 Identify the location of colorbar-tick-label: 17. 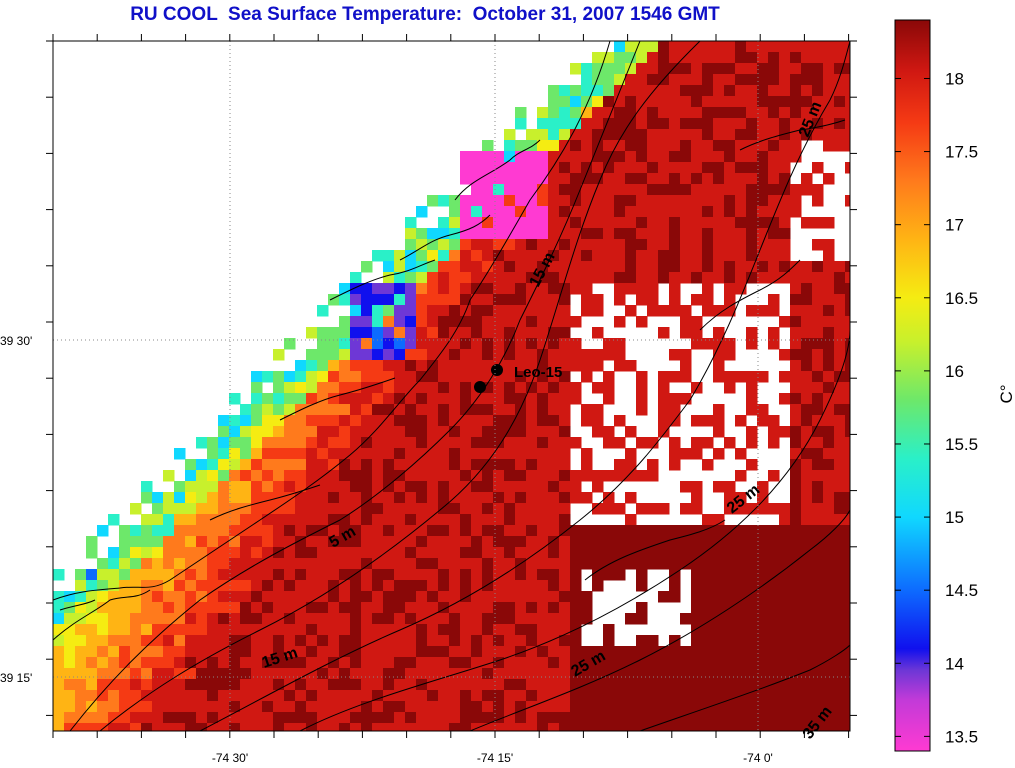
(954, 225).